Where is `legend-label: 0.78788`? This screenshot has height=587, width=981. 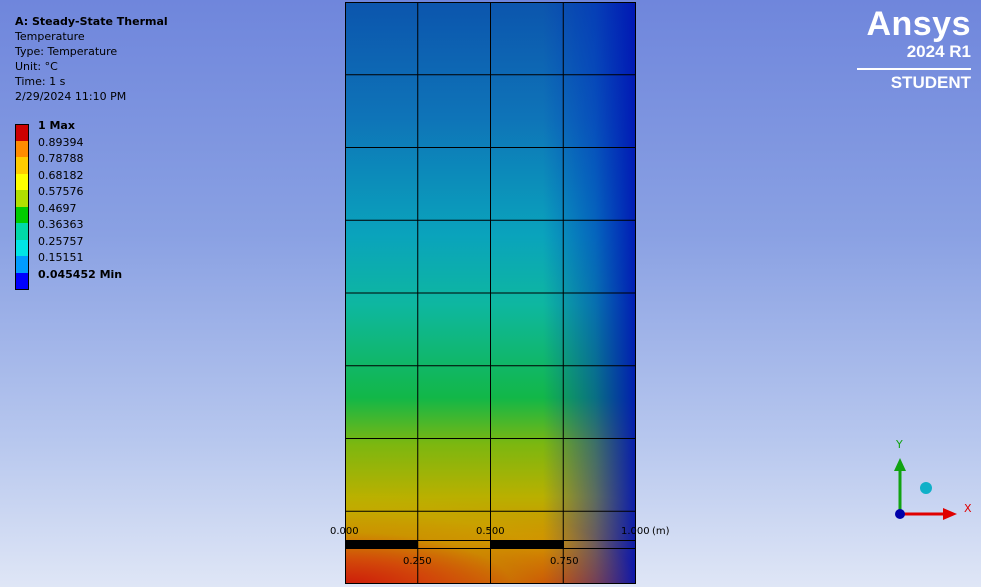 legend-label: 0.78788 is located at coordinates (61, 158).